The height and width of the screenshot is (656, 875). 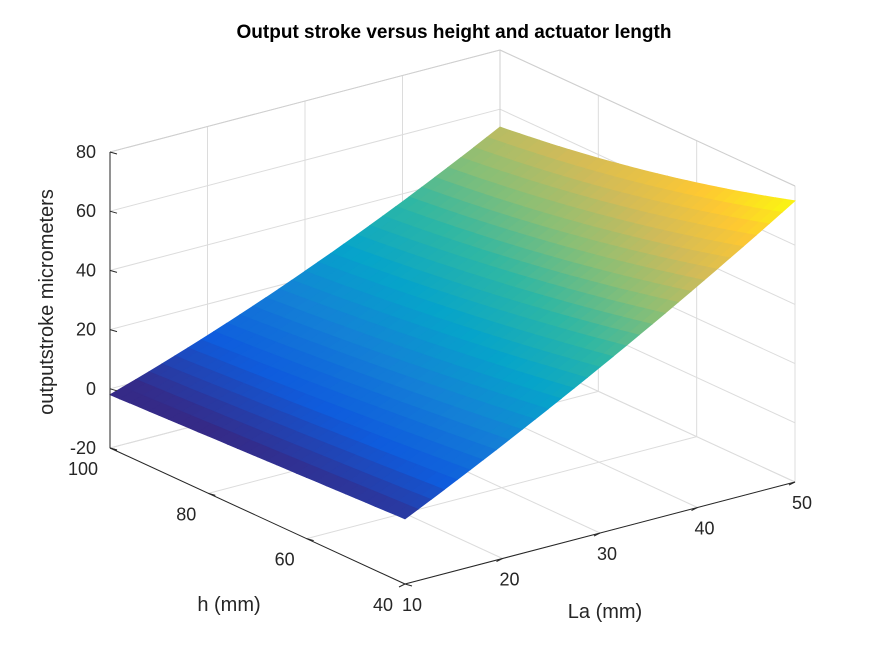 What do you see at coordinates (285, 560) in the screenshot?
I see `y-tick-label: 60` at bounding box center [285, 560].